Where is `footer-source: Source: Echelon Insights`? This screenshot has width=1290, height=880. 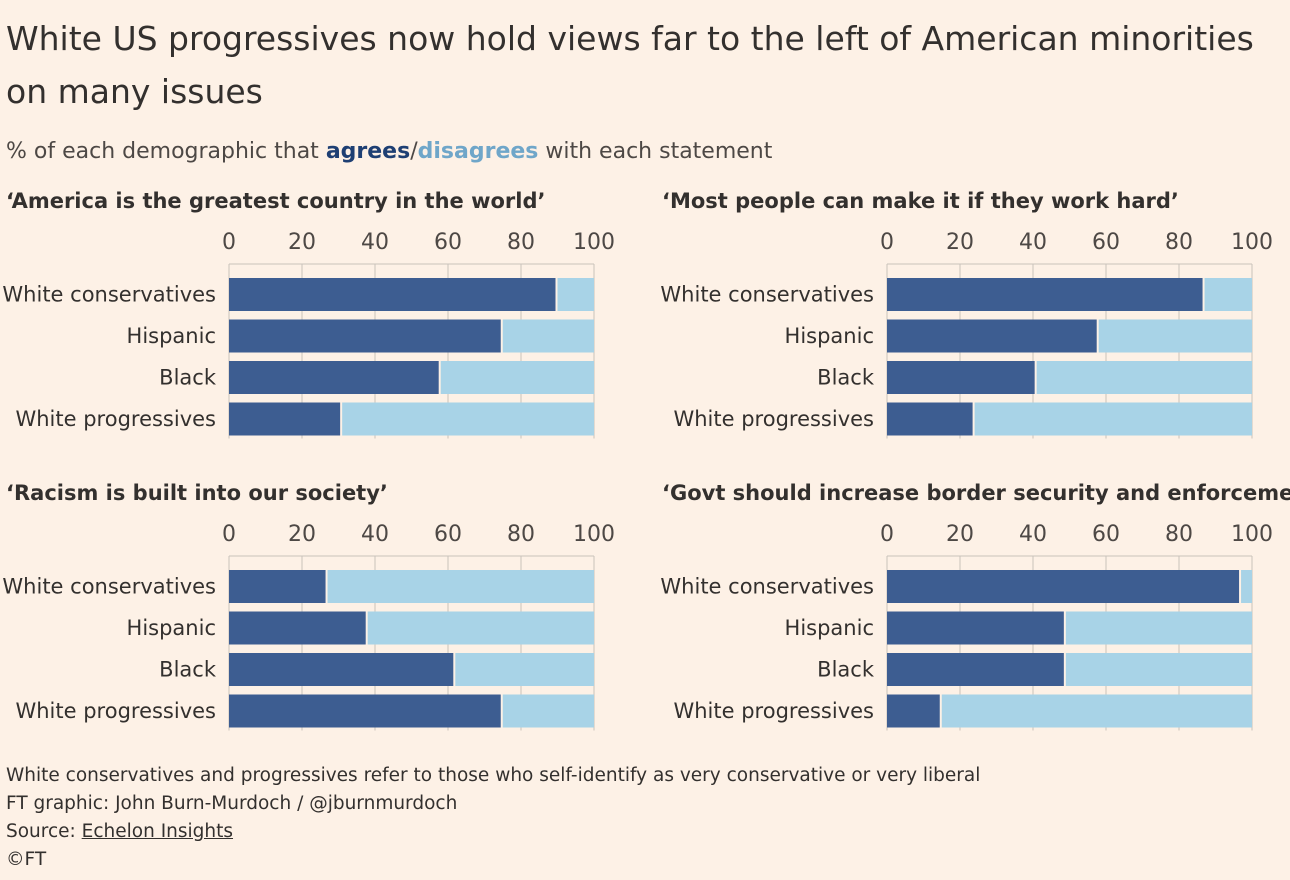
footer-source: Source: Echelon Insights is located at coordinates (119, 832).